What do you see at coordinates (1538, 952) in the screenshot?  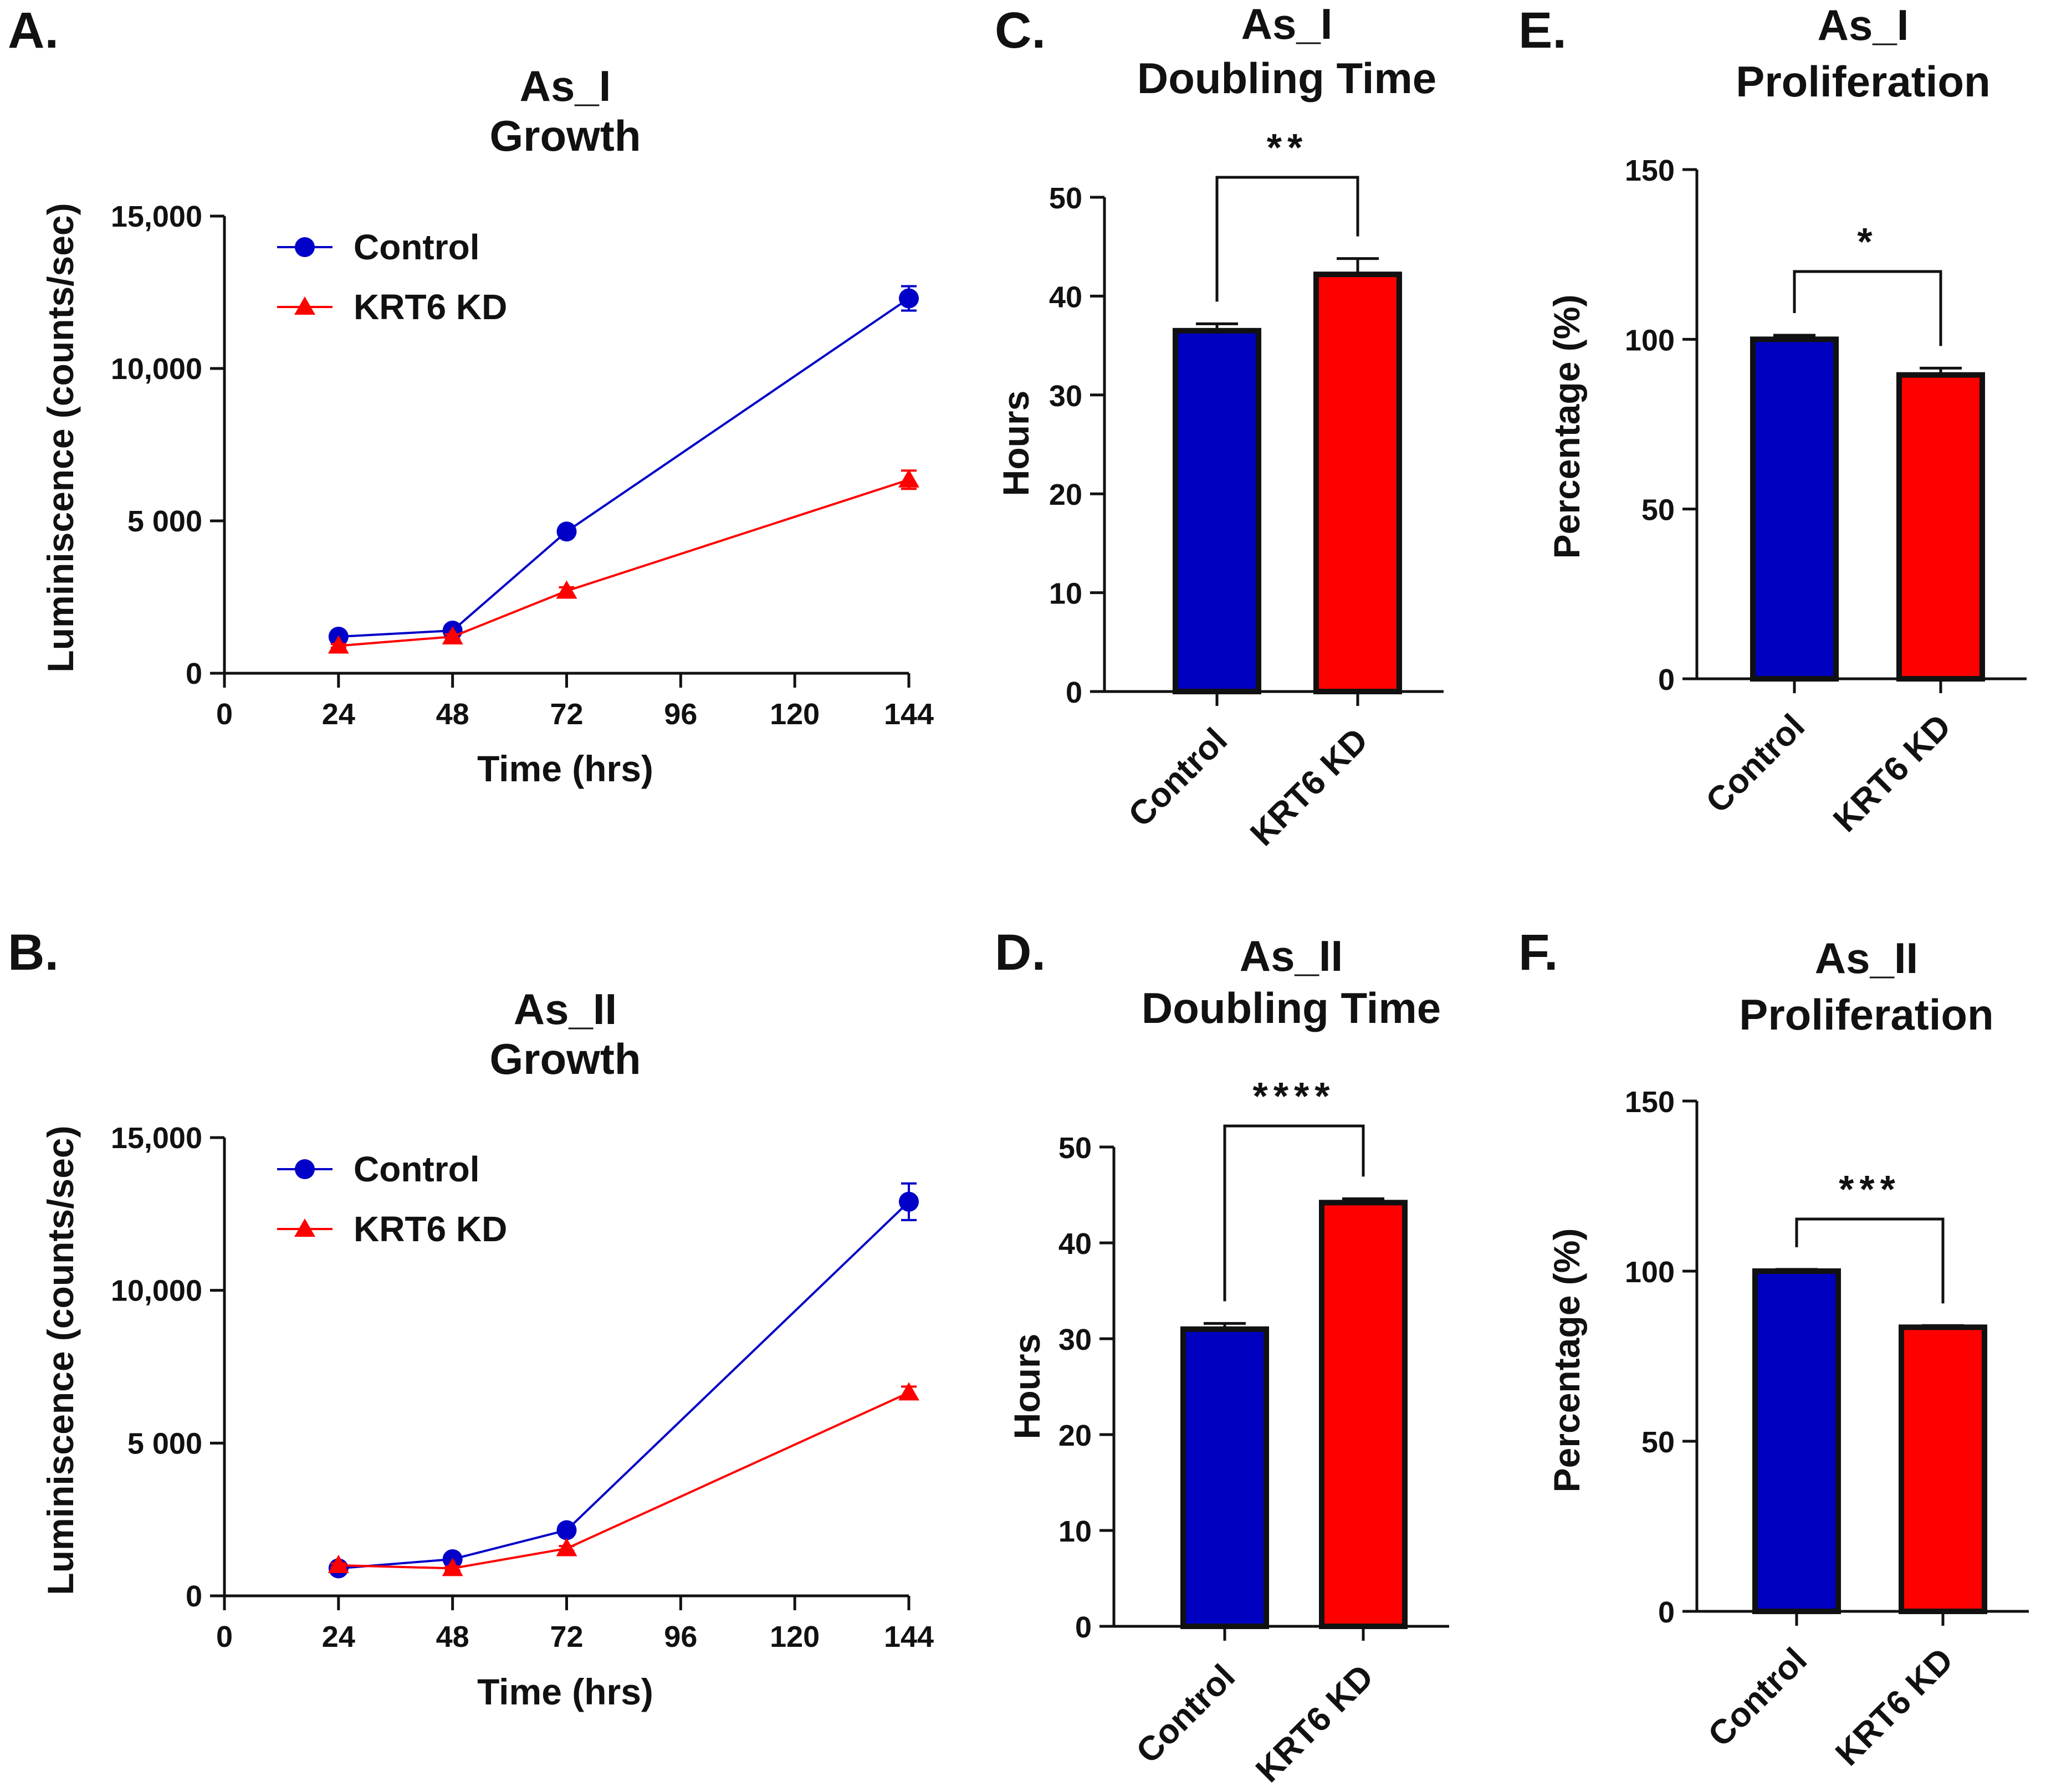 I see `panel-letter: F.` at bounding box center [1538, 952].